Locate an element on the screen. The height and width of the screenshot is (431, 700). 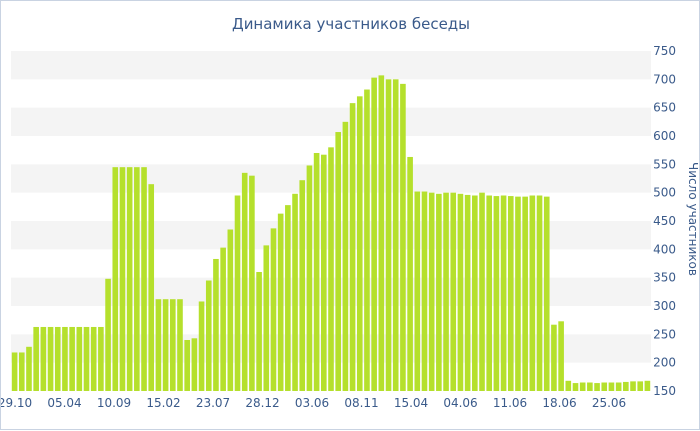
y-tick-label: 750 is located at coordinates (664, 51).